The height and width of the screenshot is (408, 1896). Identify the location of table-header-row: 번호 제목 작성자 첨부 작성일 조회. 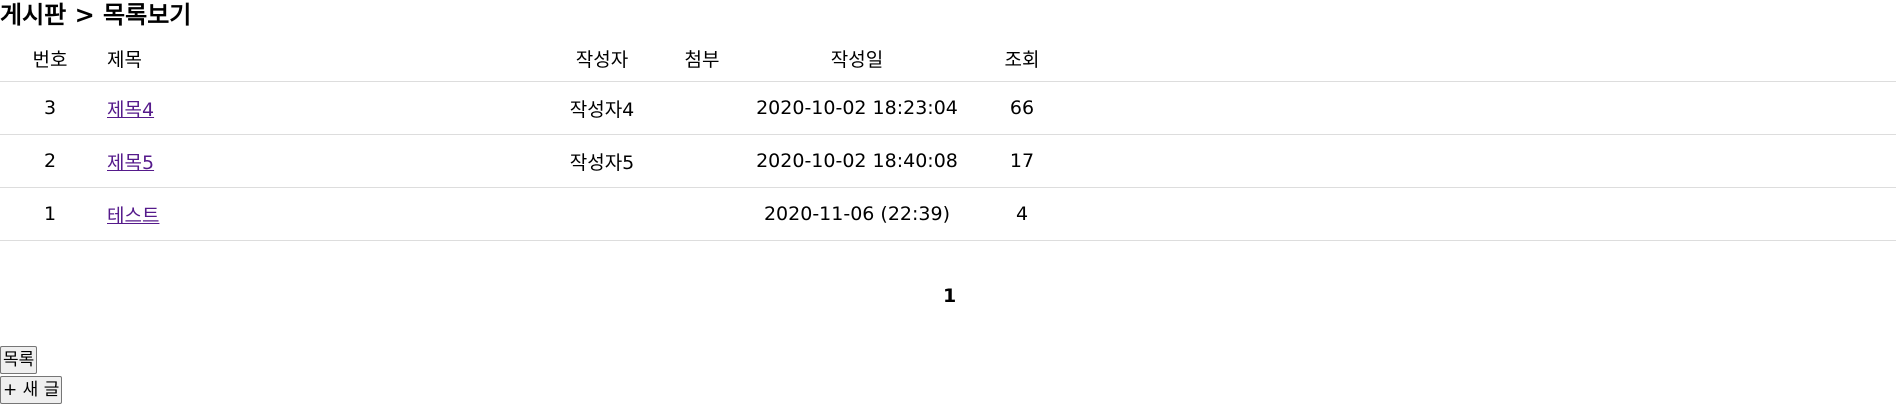
(948, 58).